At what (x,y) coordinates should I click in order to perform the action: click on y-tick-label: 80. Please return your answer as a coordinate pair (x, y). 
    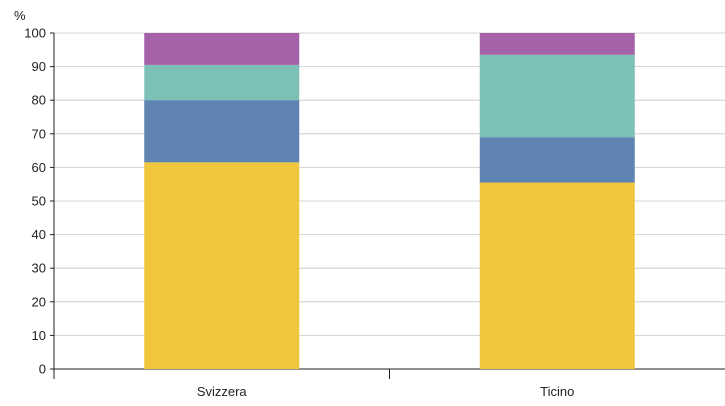
    Looking at the image, I should click on (39, 100).